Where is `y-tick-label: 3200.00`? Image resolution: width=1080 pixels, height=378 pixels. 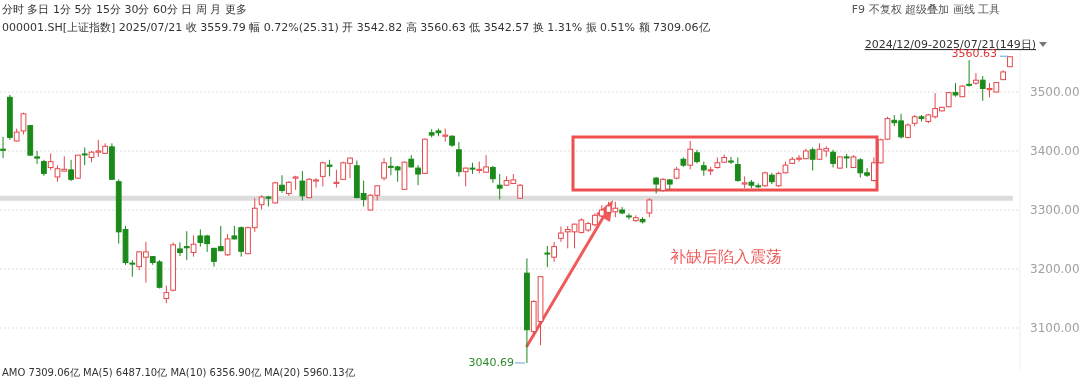
y-tick-label: 3200.00 is located at coordinates (1055, 268).